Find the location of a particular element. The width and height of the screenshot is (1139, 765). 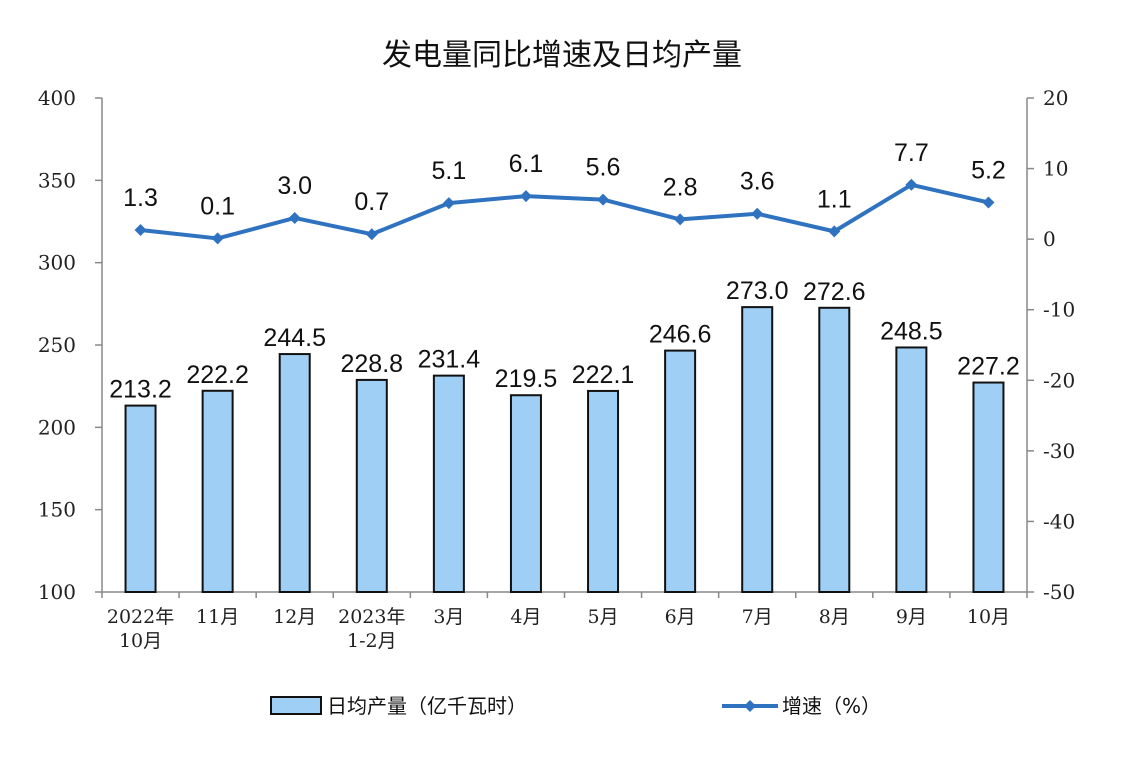

y-right-tick-label: -50 is located at coordinates (1059, 592).